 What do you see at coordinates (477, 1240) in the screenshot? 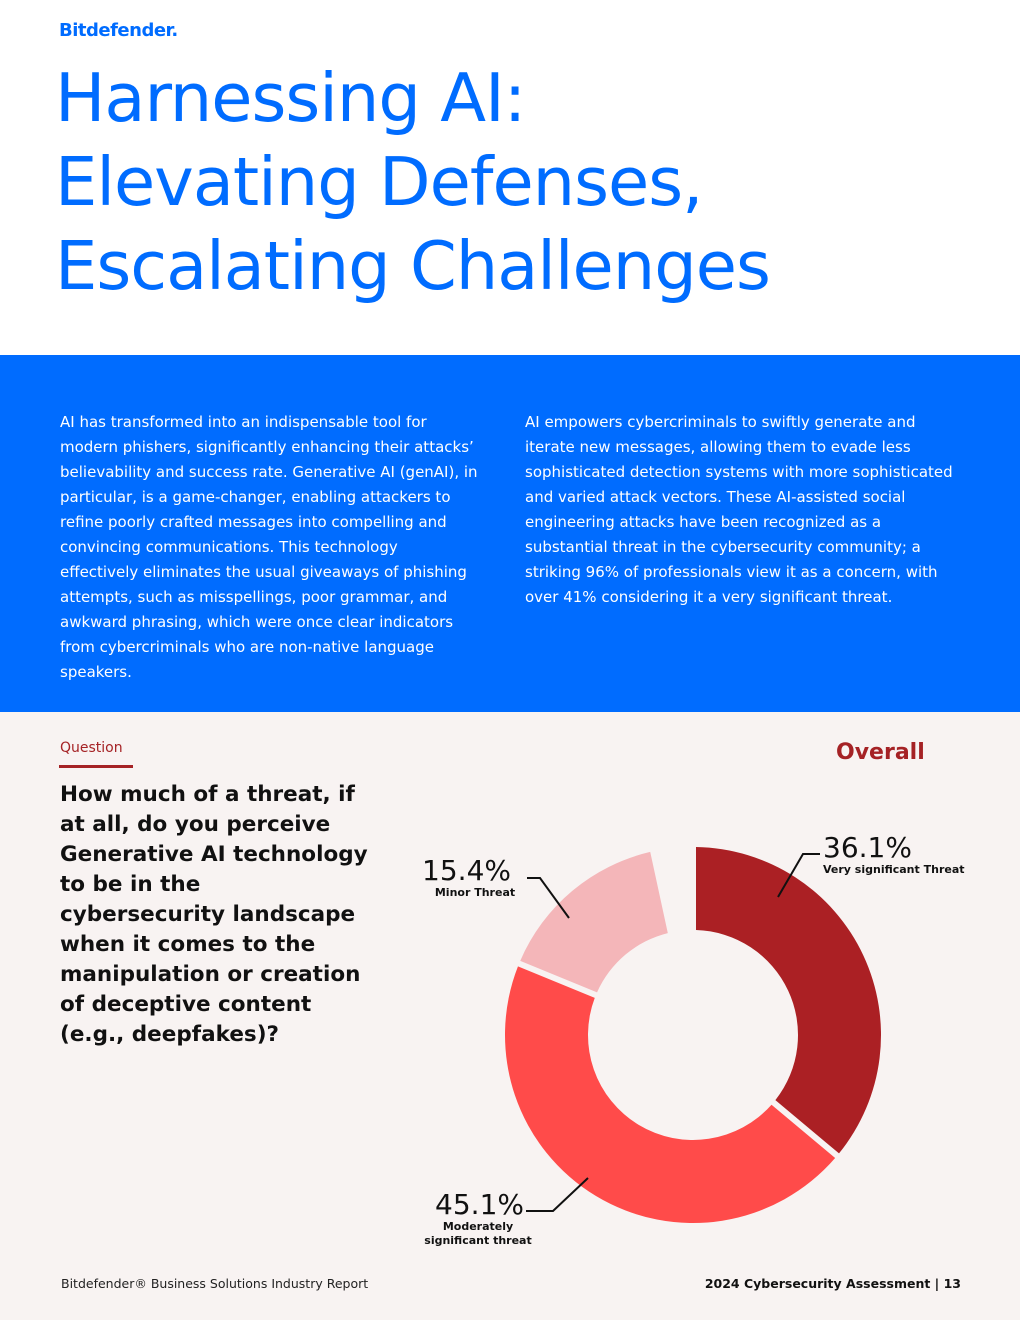
I see `label-cat-moderately-significant: significant threat` at bounding box center [477, 1240].